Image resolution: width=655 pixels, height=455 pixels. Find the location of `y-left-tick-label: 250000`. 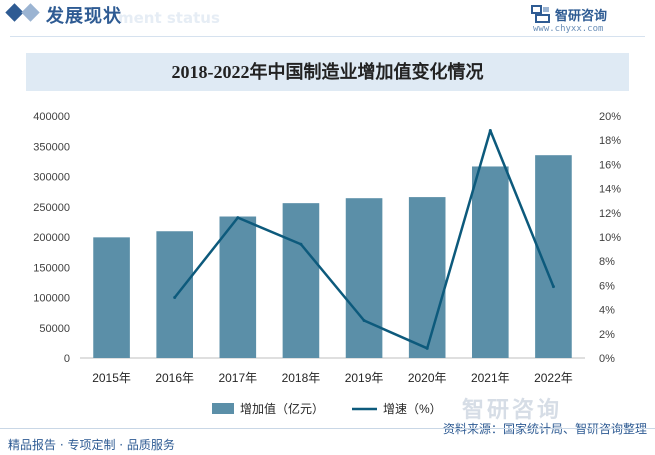

y-left-tick-label: 250000 is located at coordinates (51, 208).